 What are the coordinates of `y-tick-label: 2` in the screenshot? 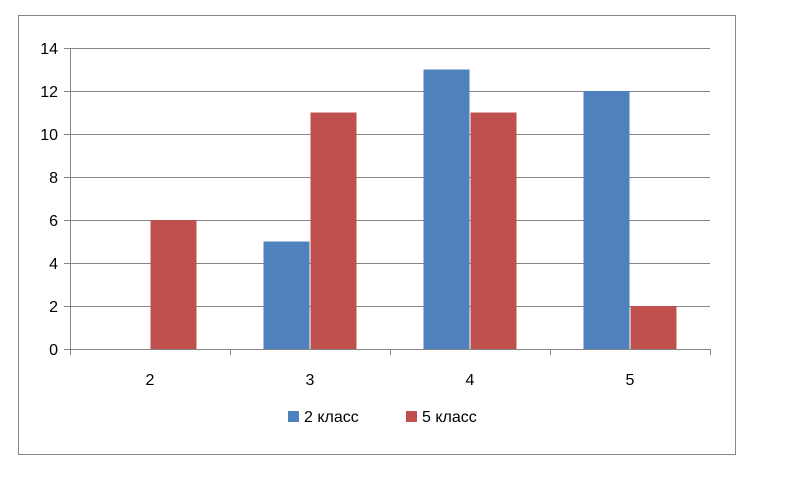 It's located at (53, 307).